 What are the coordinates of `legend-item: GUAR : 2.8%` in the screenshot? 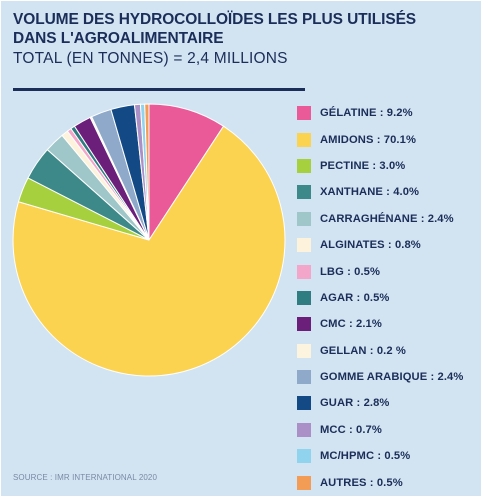 It's located at (380, 403).